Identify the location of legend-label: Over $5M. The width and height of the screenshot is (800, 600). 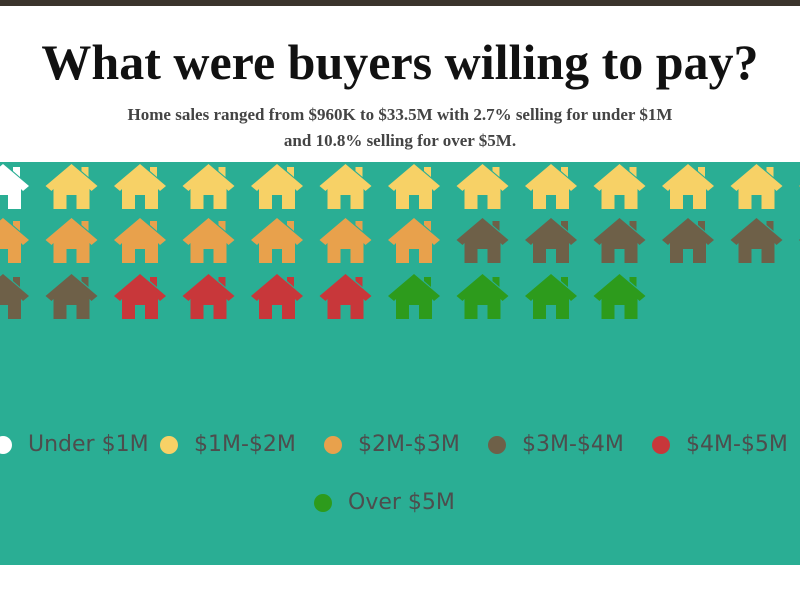
(401, 502).